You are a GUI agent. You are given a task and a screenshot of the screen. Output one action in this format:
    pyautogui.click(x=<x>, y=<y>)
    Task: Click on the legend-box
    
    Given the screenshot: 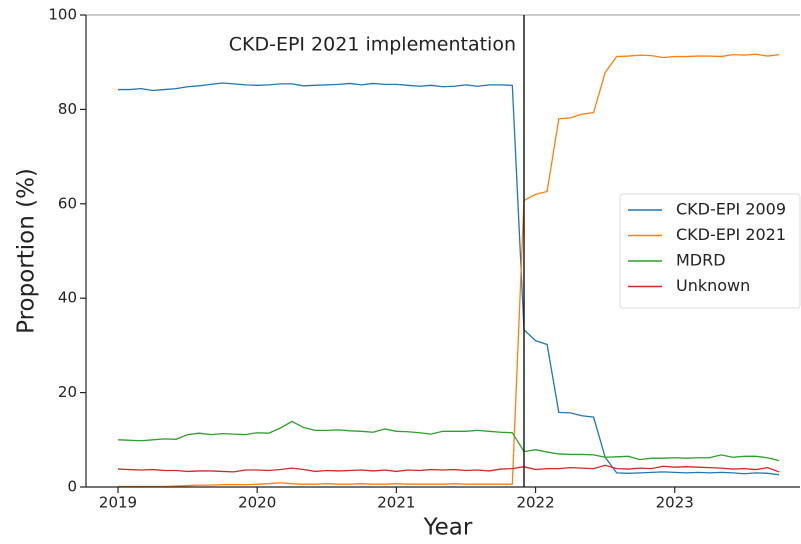 What is the action you would take?
    pyautogui.click(x=710, y=251)
    